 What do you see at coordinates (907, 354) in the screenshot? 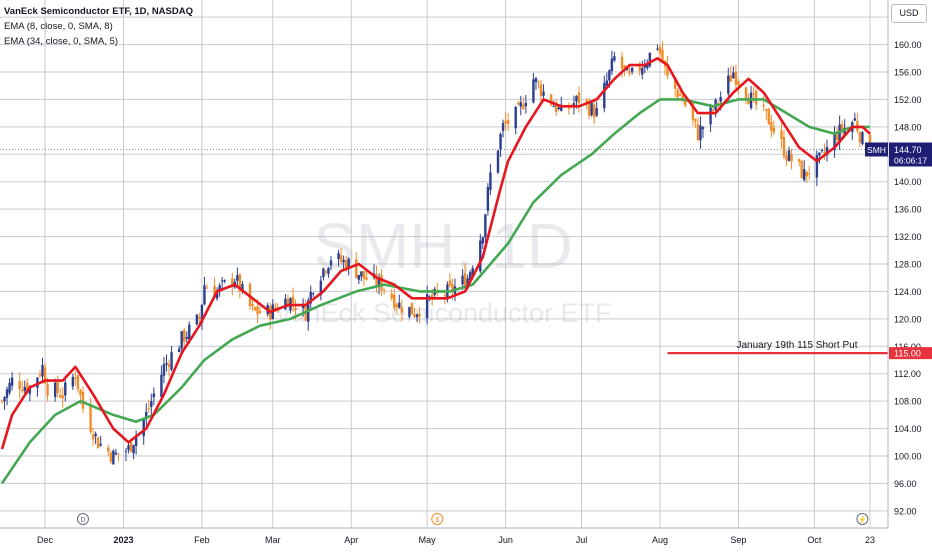
I see `short-put-price-text: 115.00` at bounding box center [907, 354].